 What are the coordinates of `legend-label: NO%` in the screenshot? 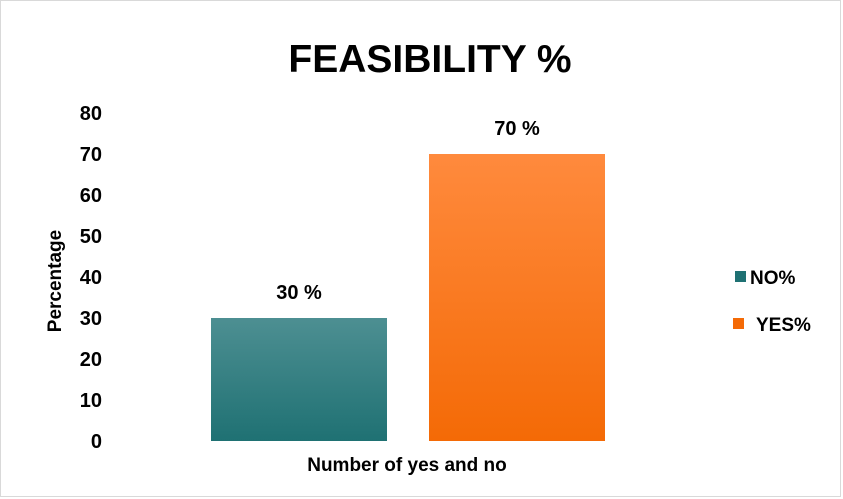 It's located at (773, 278).